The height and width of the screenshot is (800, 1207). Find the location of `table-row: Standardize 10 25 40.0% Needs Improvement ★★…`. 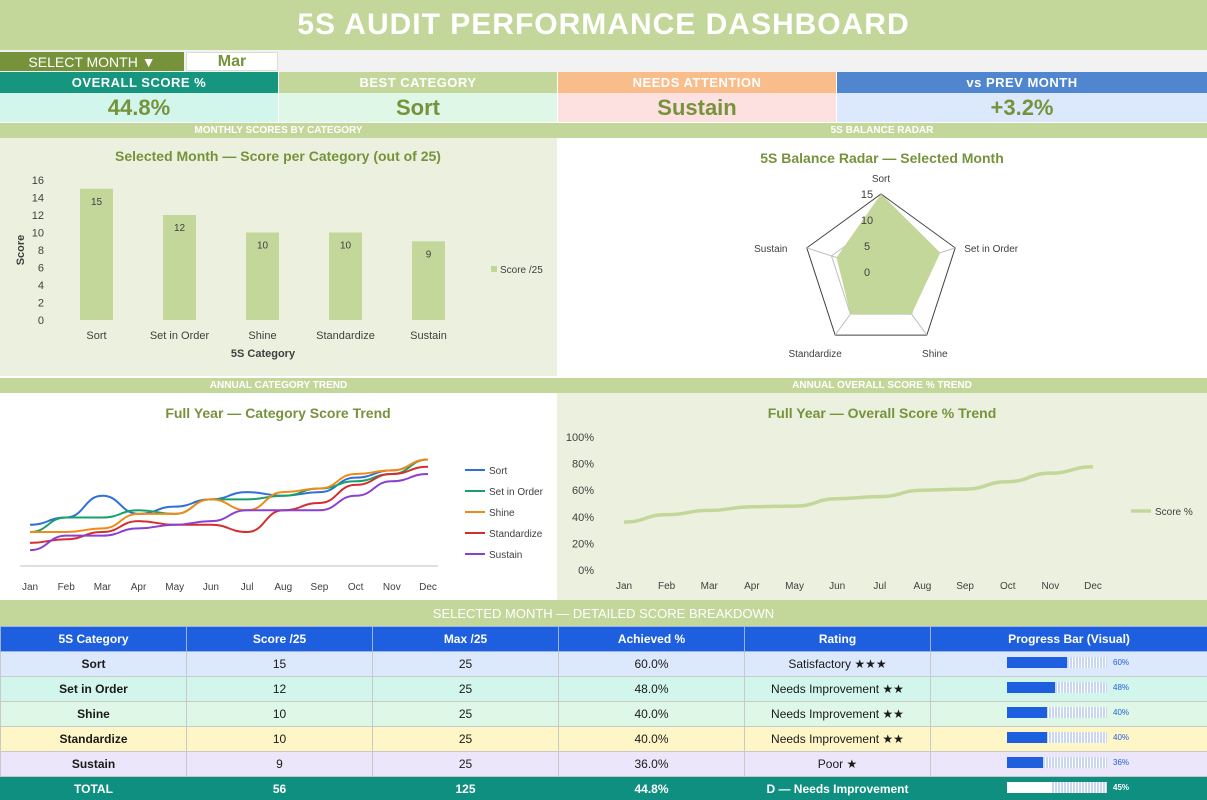

table-row: Standardize 10 25 40.0% Needs Improvement ★★… is located at coordinates (603, 739).